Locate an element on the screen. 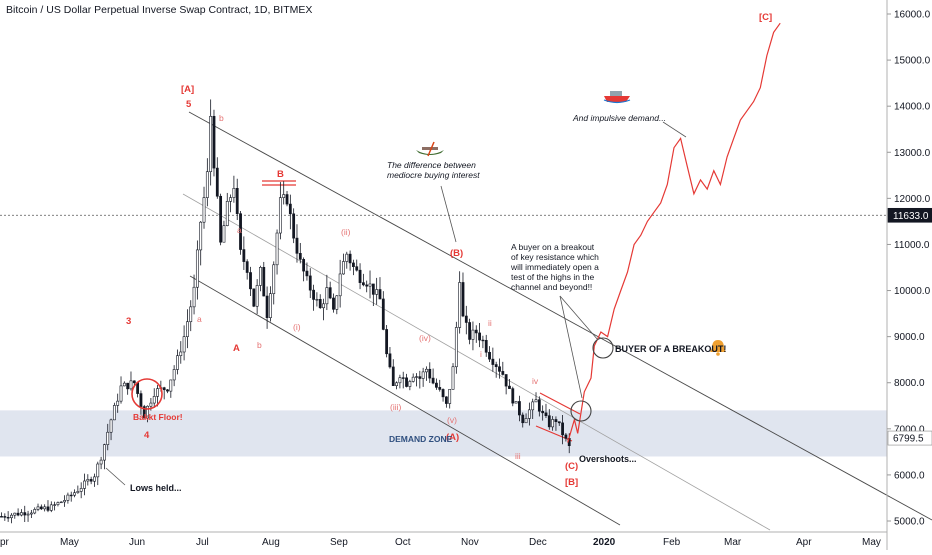 This screenshot has width=932, height=555. wave-label-iii-paren: (iii) is located at coordinates (395, 407).